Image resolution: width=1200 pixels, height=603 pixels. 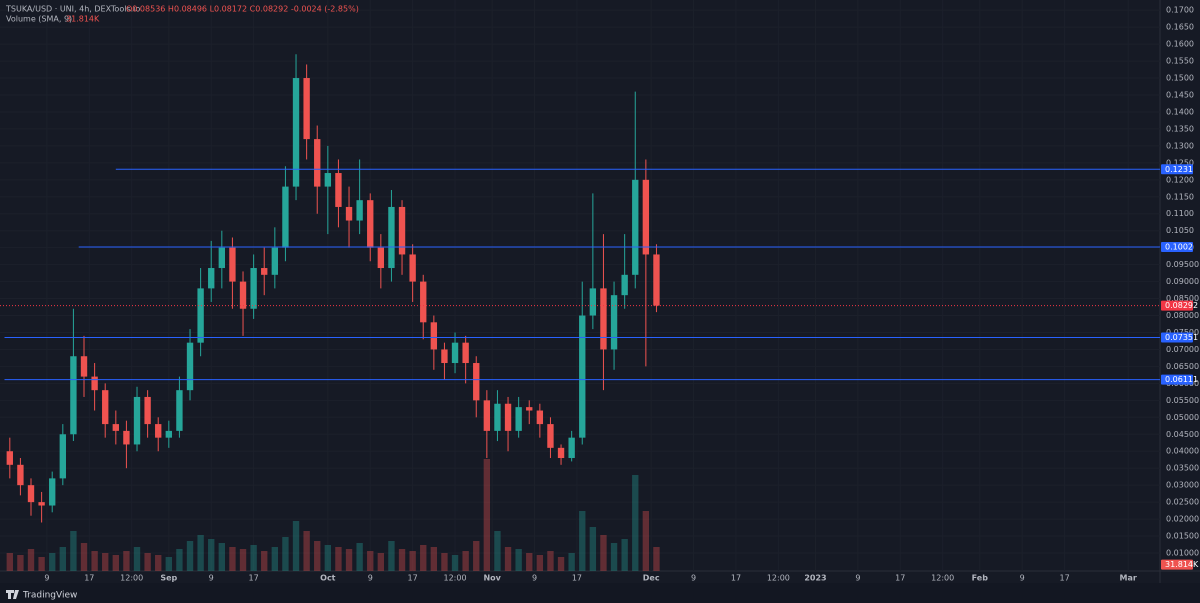 What do you see at coordinates (1180, 162) in the screenshot?
I see `y-tick-label: 0.1250` at bounding box center [1180, 162].